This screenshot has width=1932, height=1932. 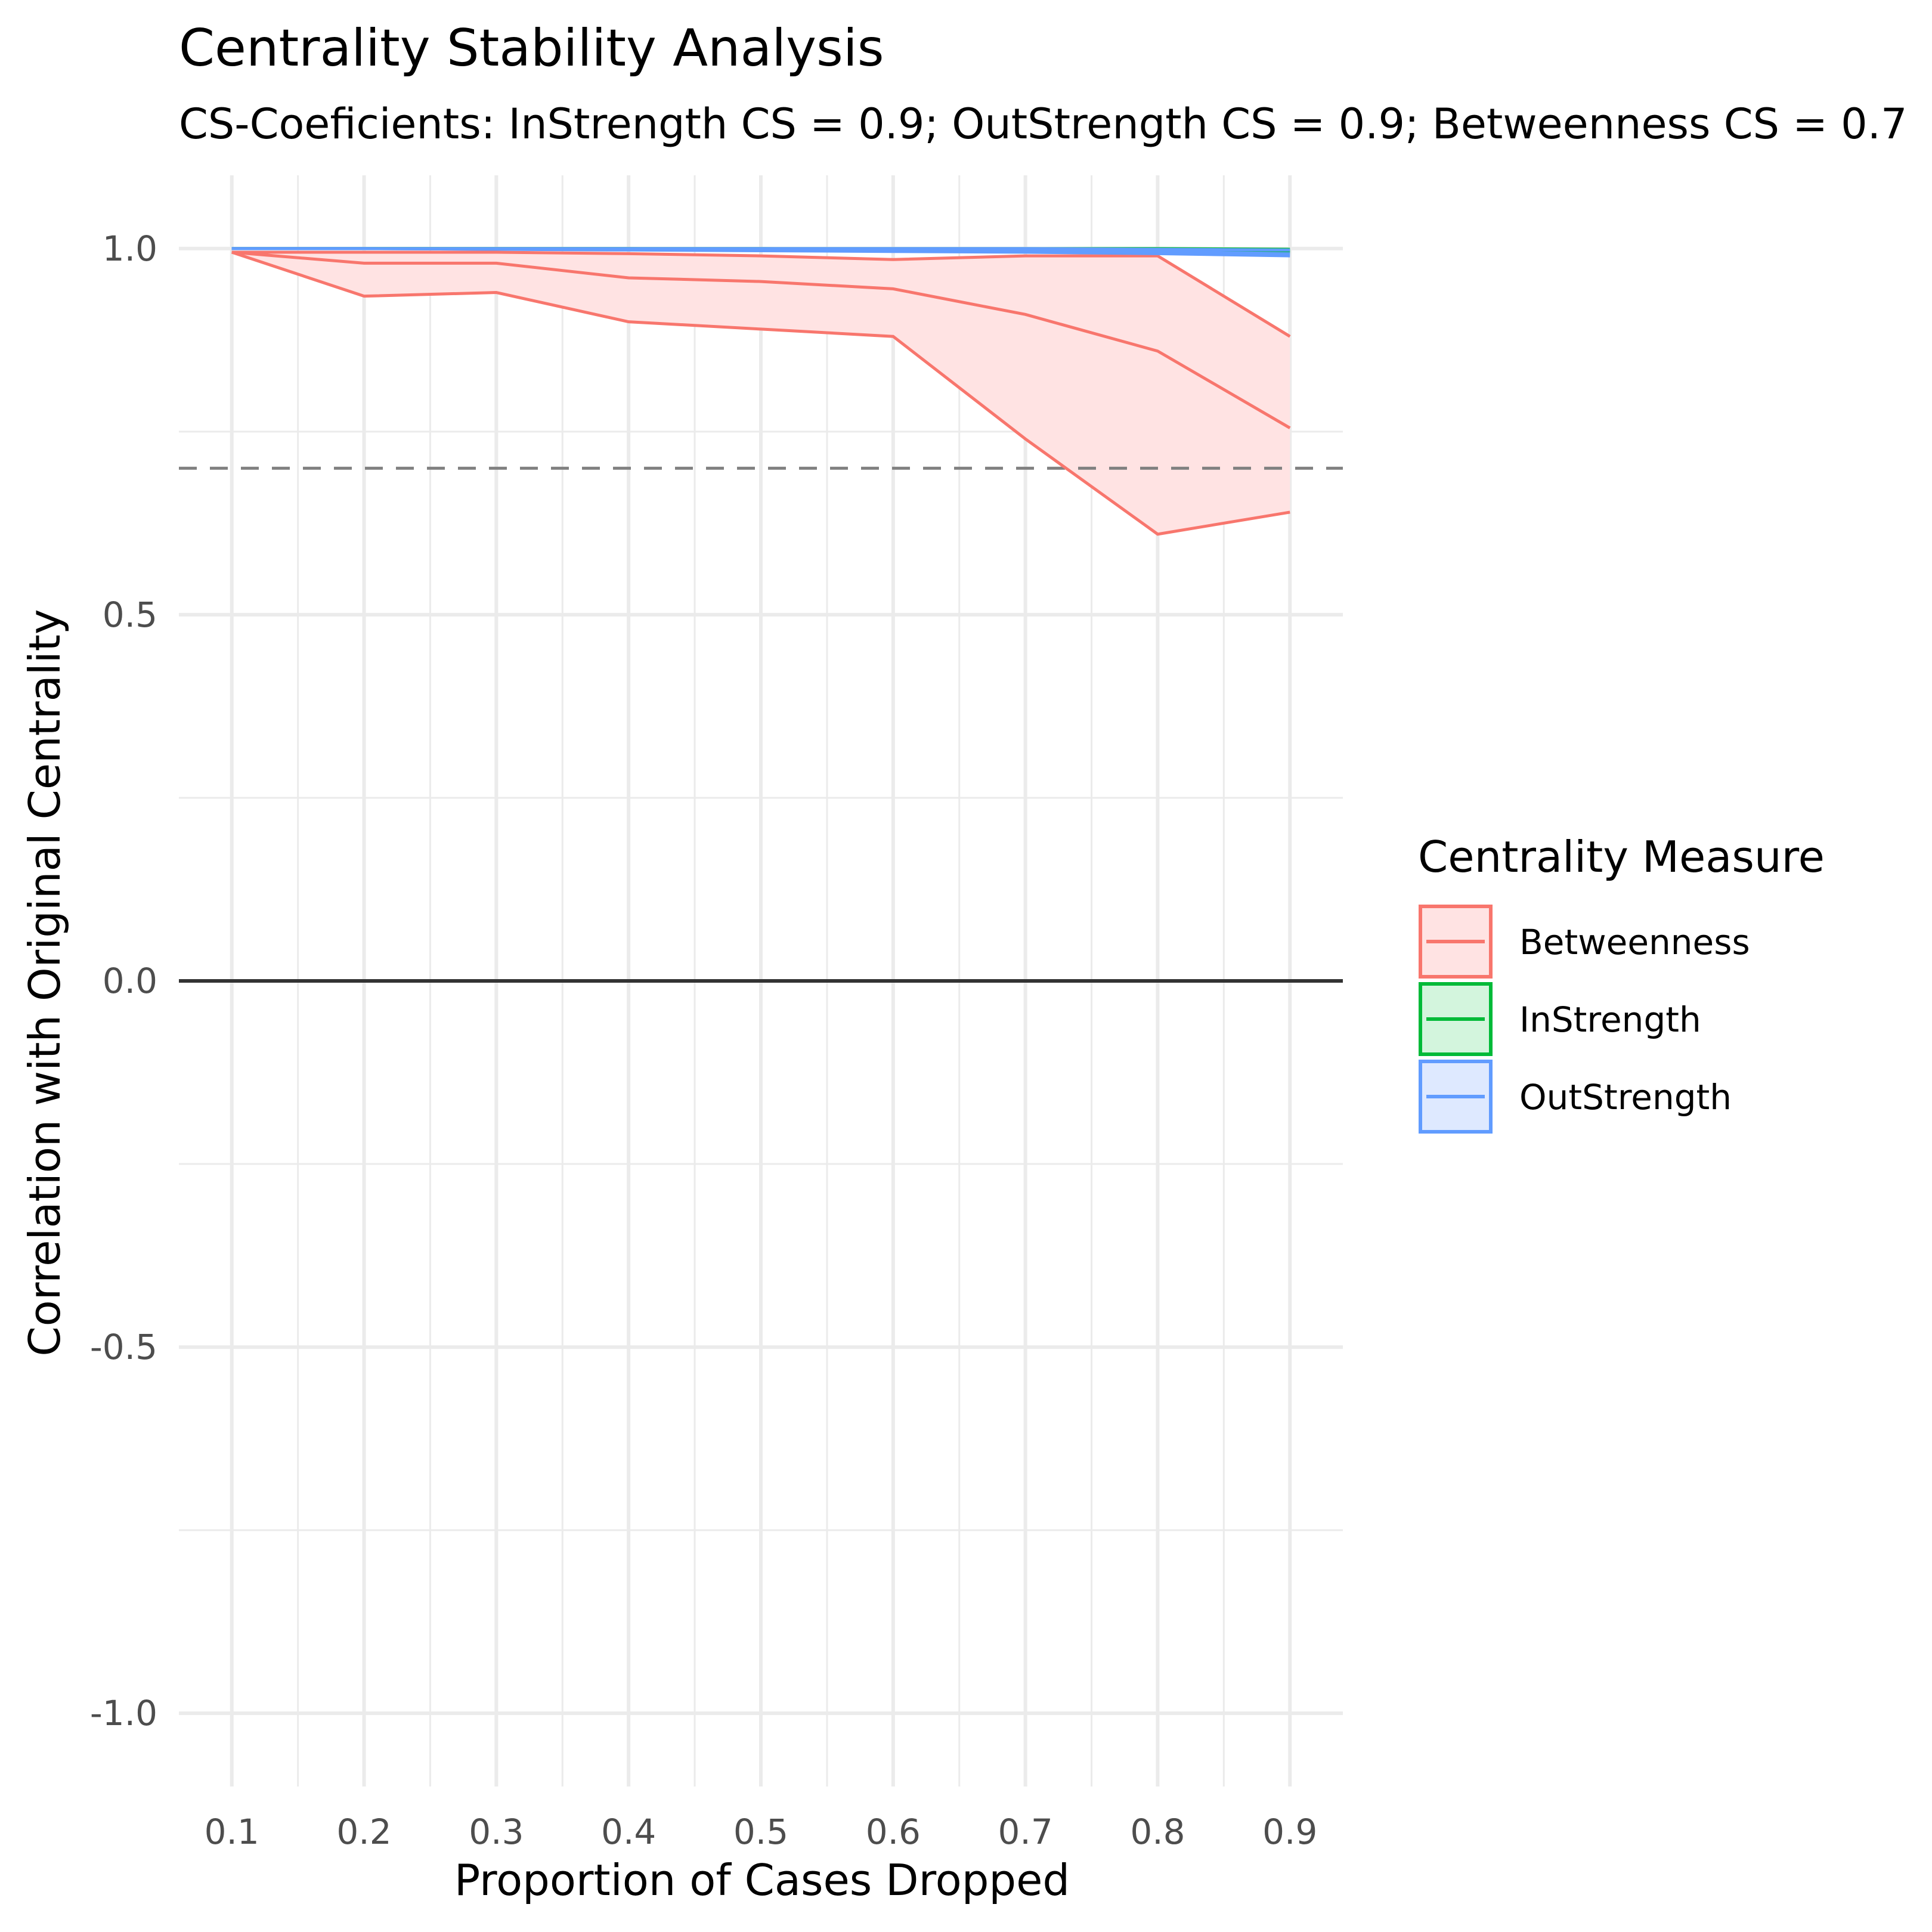 I want to click on legend: Betweenness InStrength OutStrength, so click(x=1585, y=1020).